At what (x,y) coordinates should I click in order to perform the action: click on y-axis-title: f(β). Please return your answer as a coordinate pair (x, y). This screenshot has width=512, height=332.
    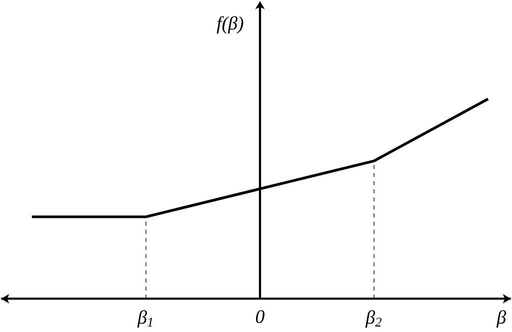
    Looking at the image, I should click on (230, 25).